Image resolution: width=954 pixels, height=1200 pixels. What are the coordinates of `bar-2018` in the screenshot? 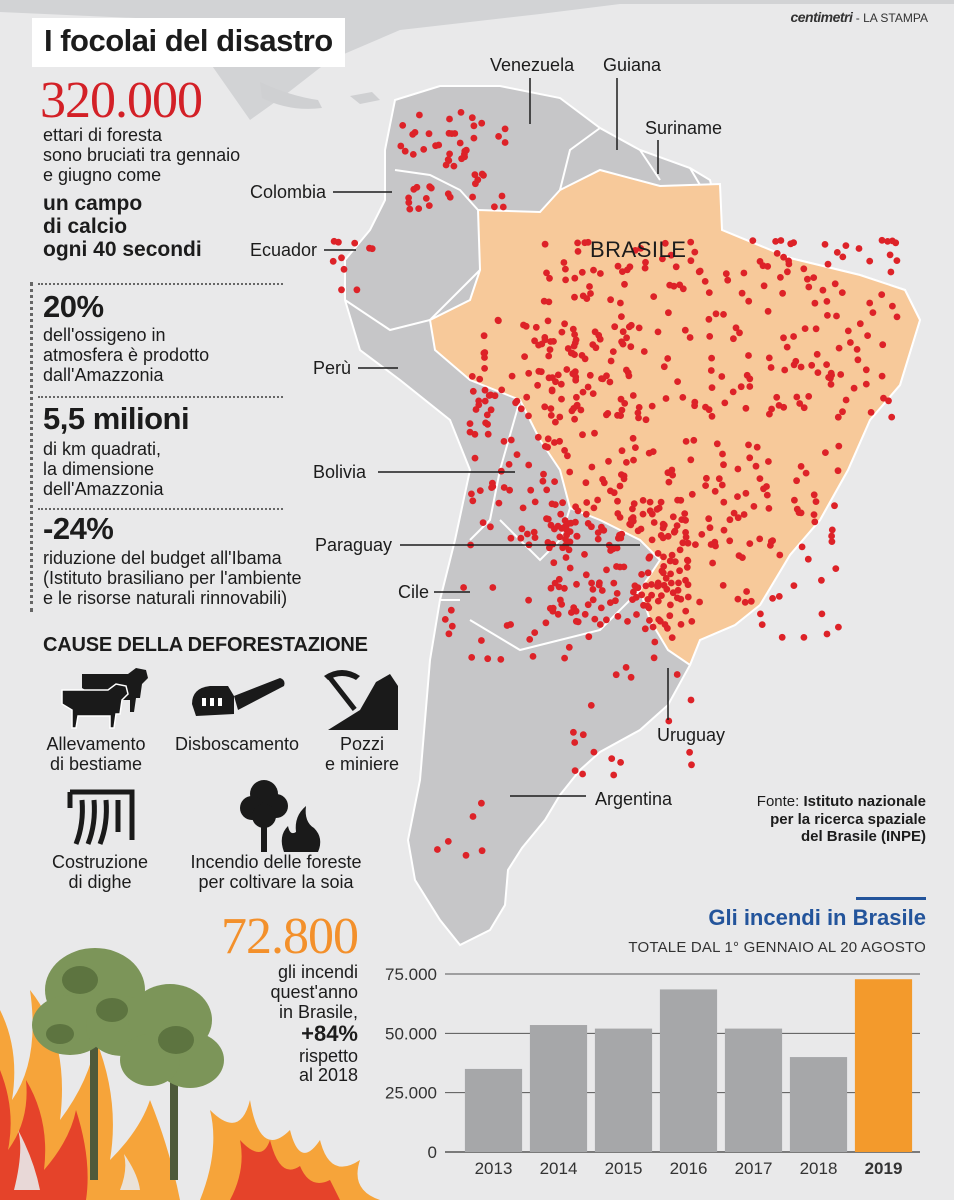 It's located at (818, 1104).